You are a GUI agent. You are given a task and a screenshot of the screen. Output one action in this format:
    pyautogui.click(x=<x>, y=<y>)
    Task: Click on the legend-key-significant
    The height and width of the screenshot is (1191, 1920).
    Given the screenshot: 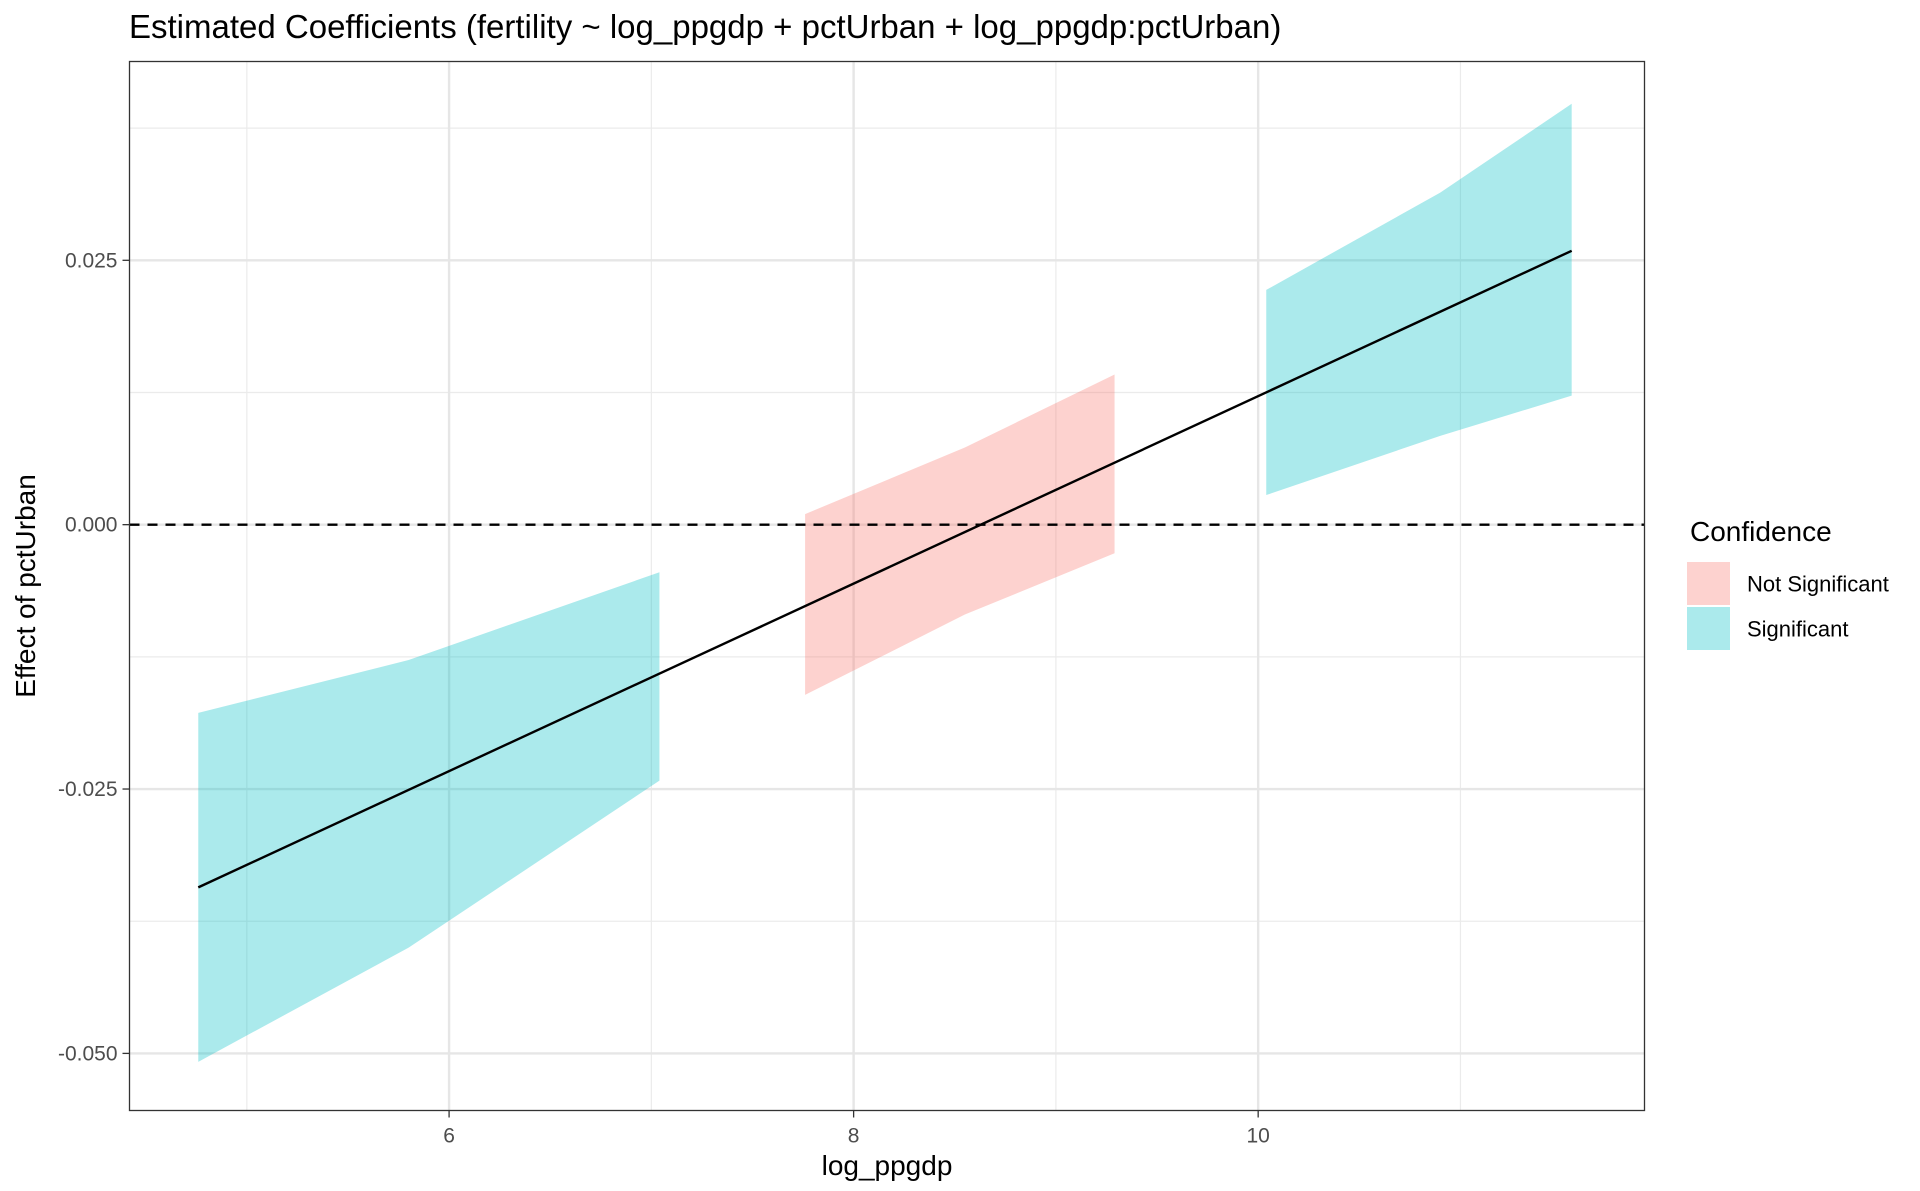 What is the action you would take?
    pyautogui.click(x=1708, y=628)
    